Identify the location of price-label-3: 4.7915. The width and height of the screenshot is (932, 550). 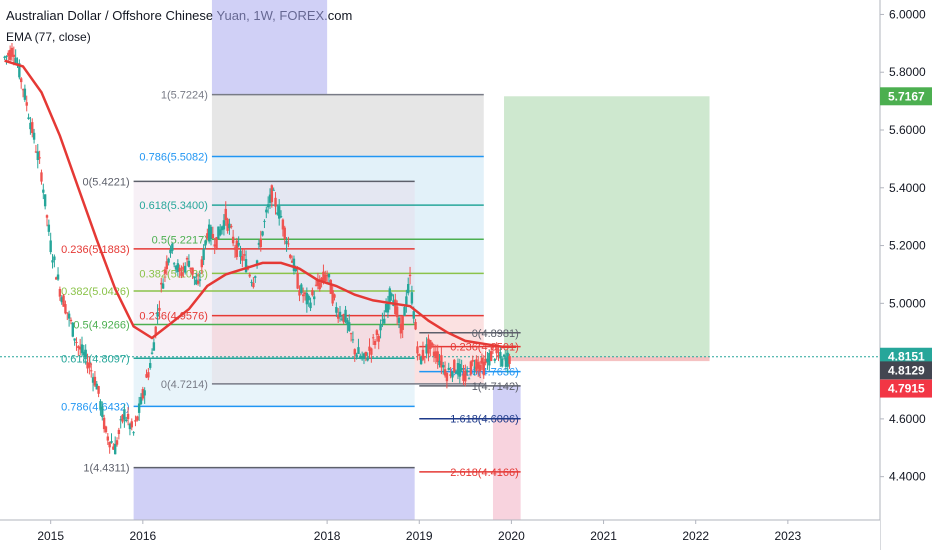
(906, 389).